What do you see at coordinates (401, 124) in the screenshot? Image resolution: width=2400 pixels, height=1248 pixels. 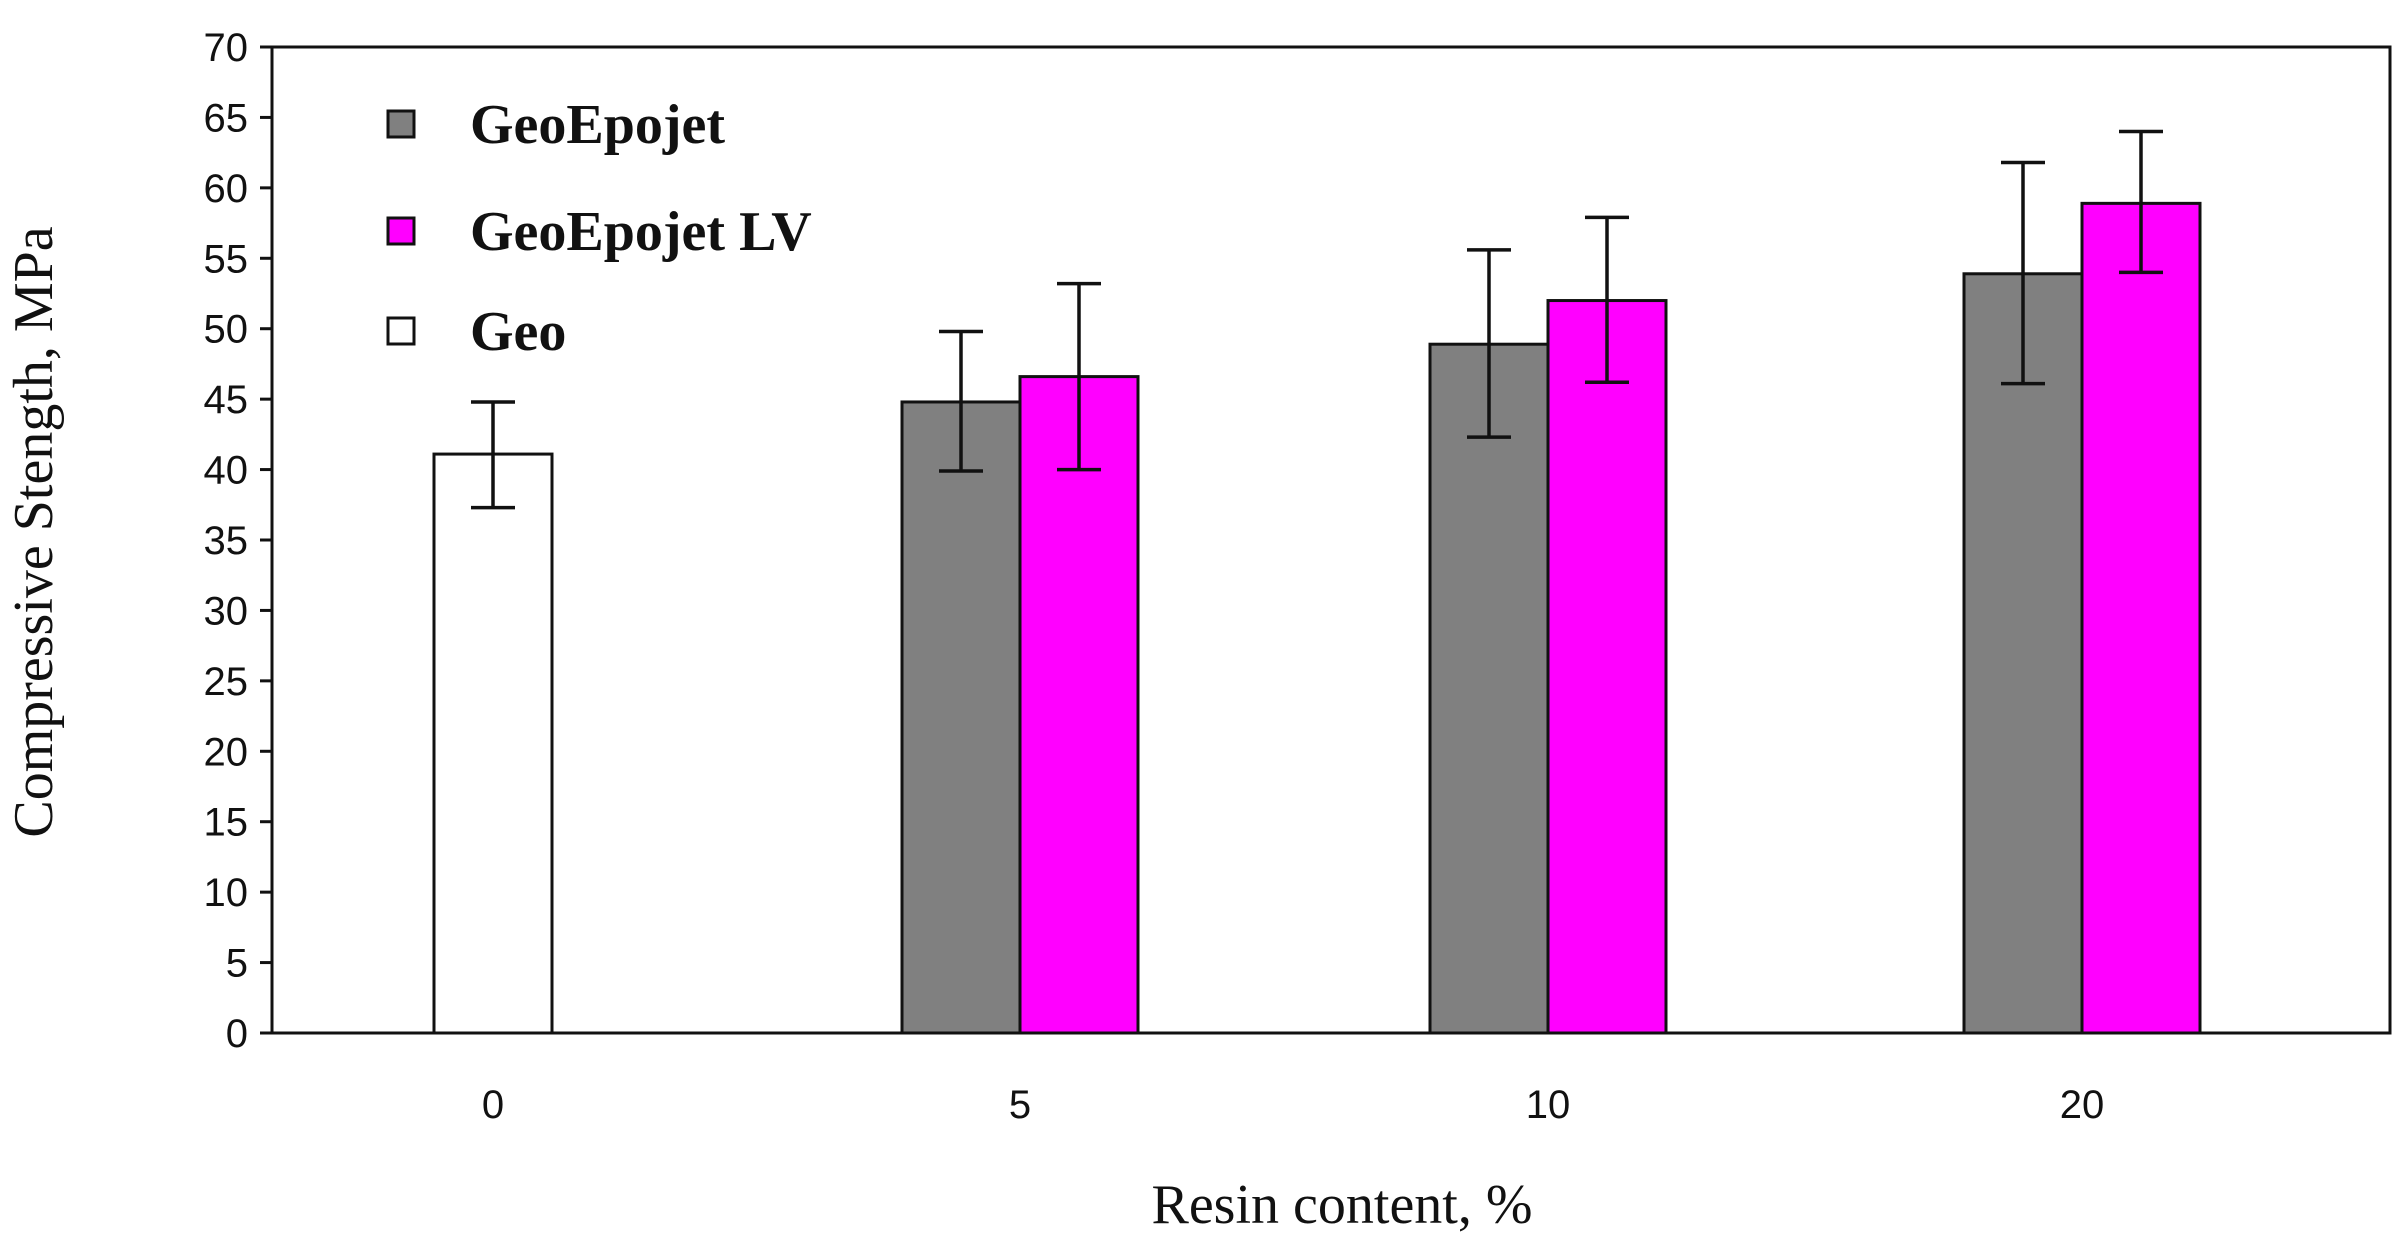 I see `legend-swatch-geoepojet` at bounding box center [401, 124].